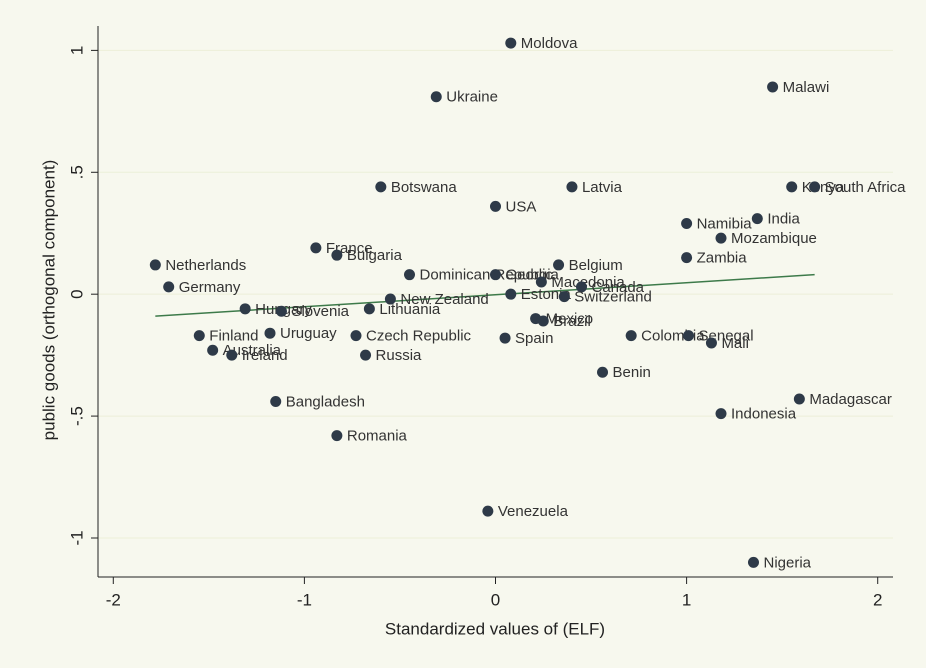 The height and width of the screenshot is (668, 926). I want to click on point-label: India, so click(783, 219).